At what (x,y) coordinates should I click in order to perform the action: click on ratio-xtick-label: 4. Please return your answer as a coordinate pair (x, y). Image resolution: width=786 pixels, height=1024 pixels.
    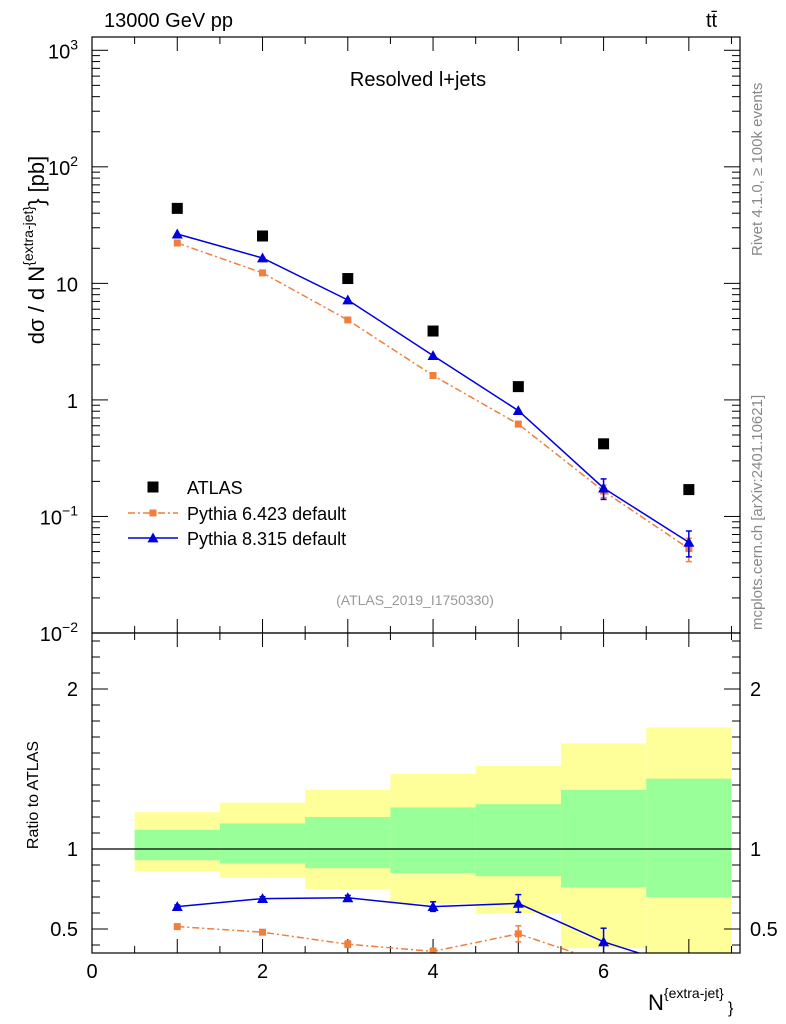
    Looking at the image, I should click on (432, 972).